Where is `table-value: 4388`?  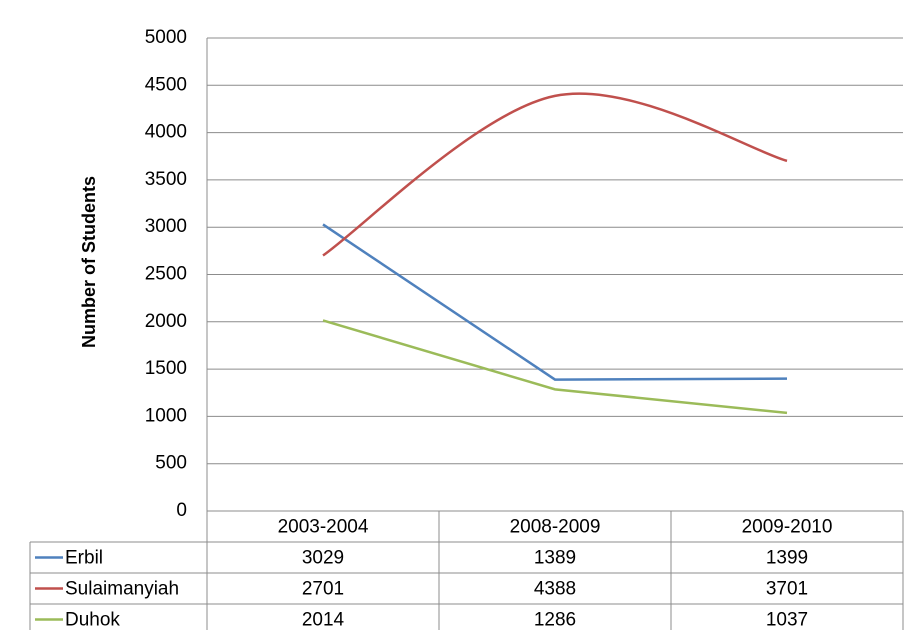
table-value: 4388 is located at coordinates (555, 589).